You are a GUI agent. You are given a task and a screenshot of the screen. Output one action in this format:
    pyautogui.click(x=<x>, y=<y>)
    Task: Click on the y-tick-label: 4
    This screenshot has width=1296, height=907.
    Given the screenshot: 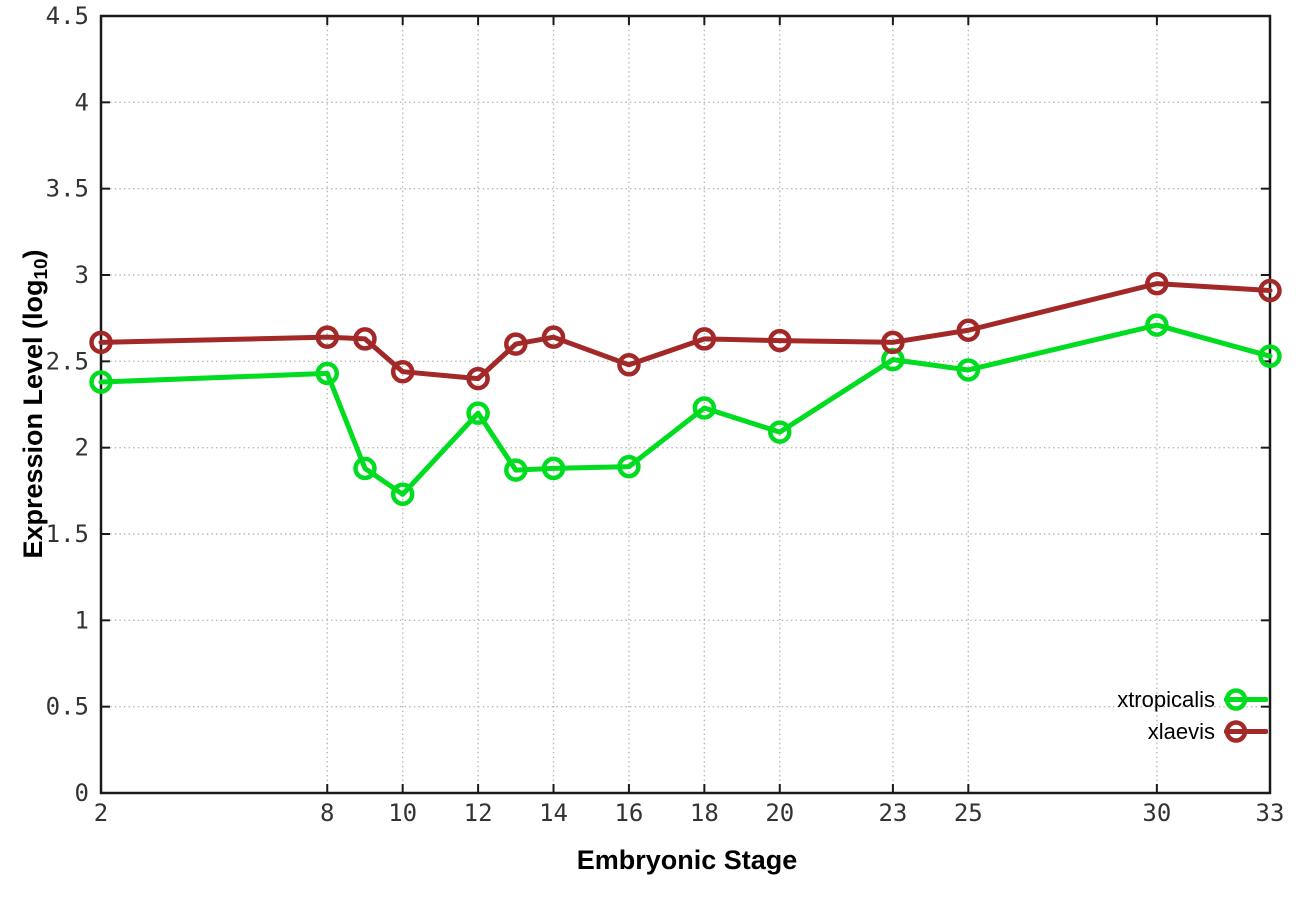 What is the action you would take?
    pyautogui.click(x=82, y=102)
    